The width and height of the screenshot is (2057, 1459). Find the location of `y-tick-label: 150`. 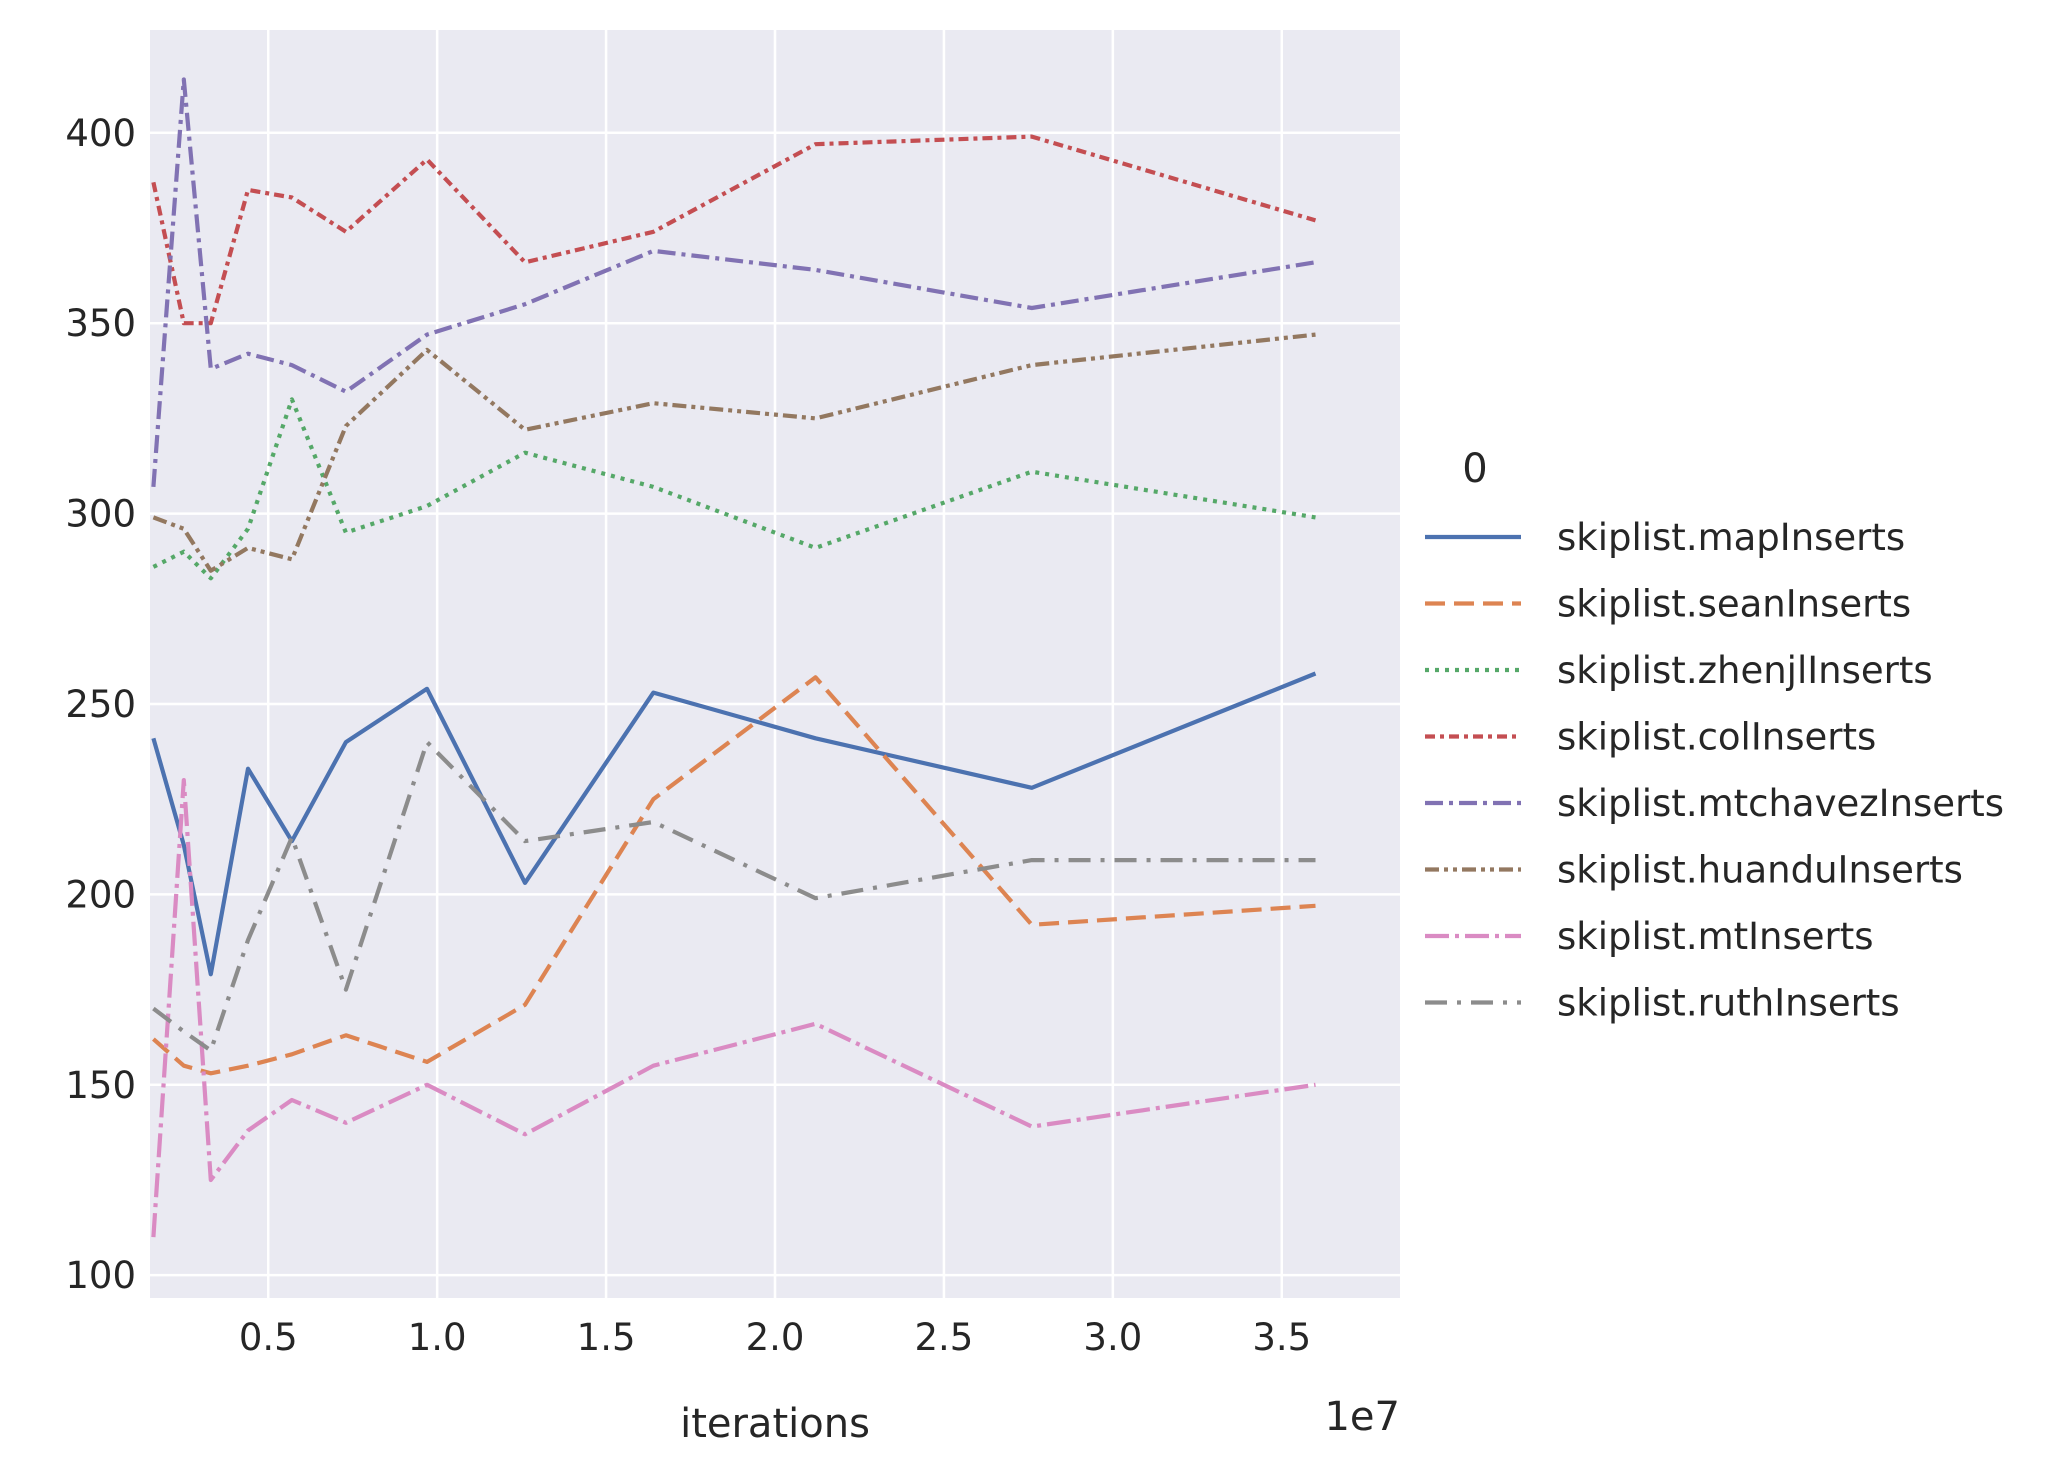

y-tick-label: 150 is located at coordinates (100, 1085).